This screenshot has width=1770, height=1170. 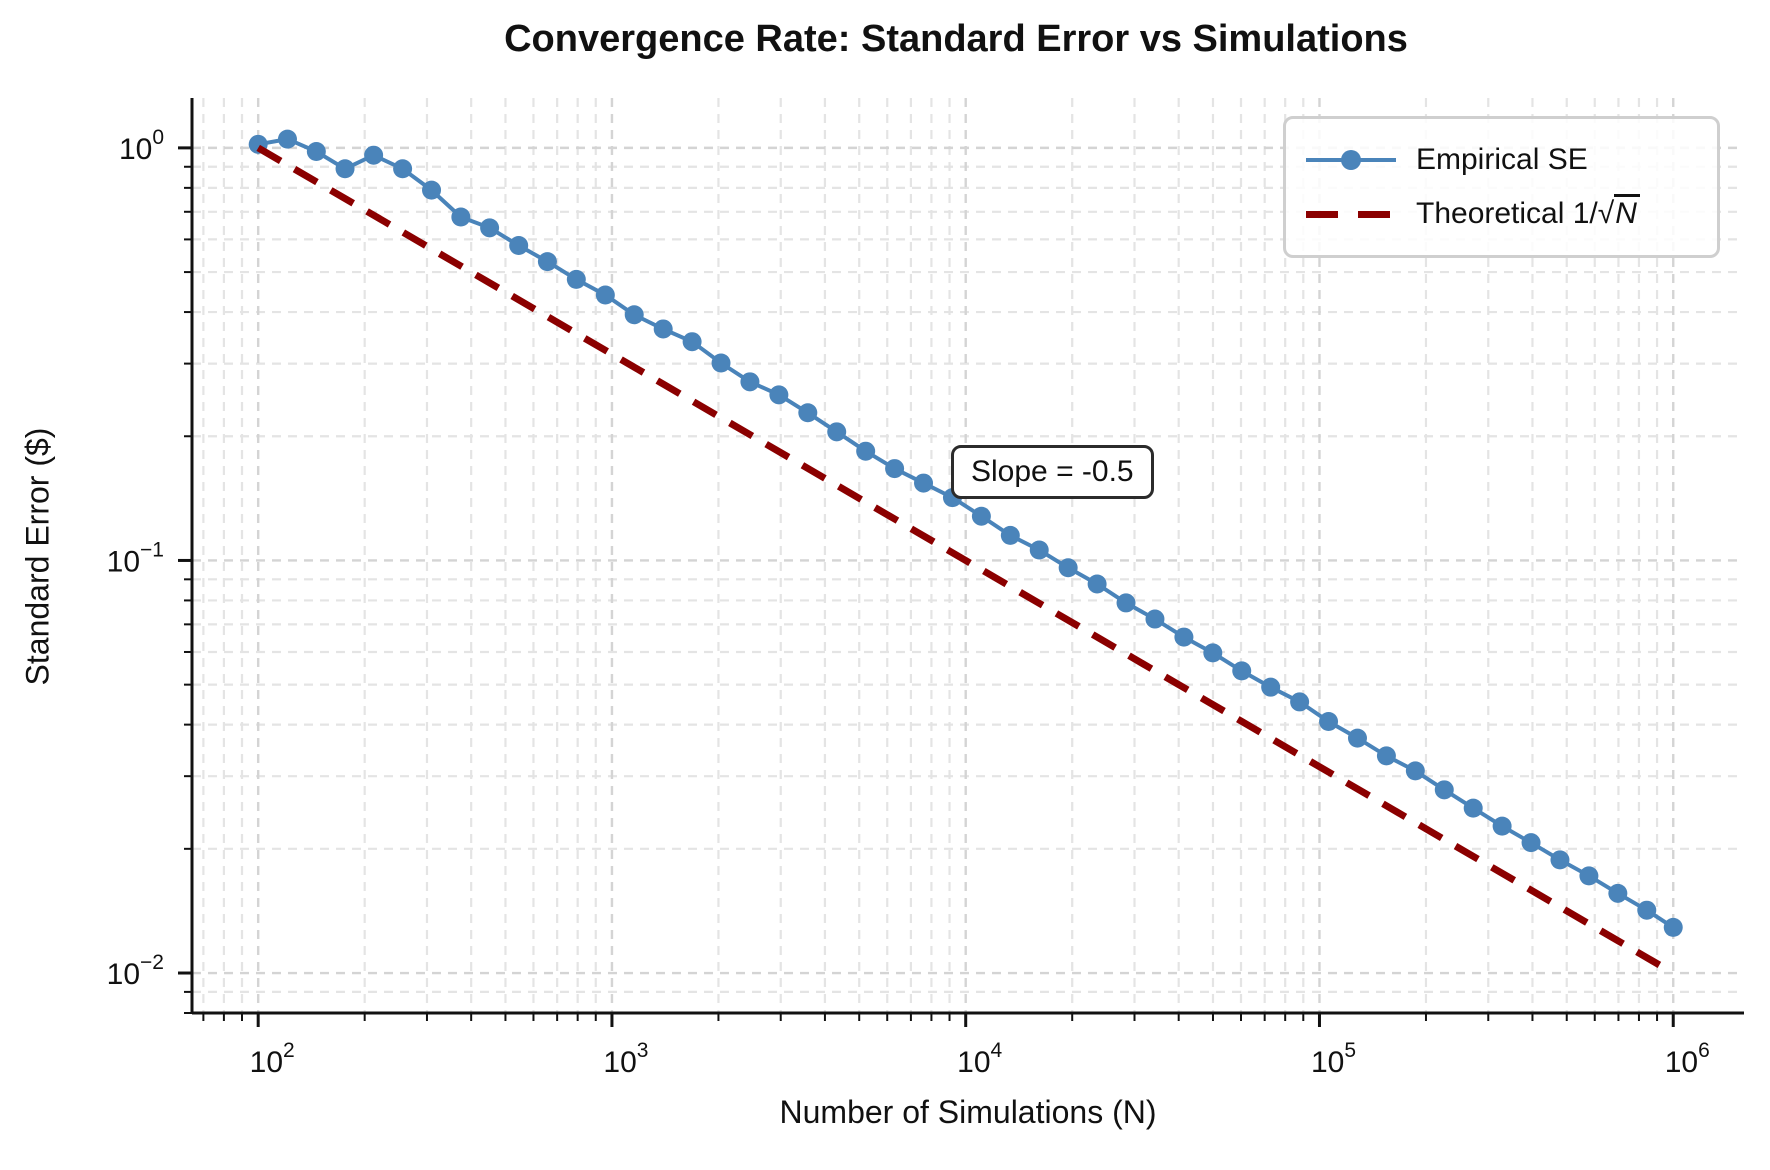 I want to click on y-tick-label: 10⁻¹, so click(x=135, y=558).